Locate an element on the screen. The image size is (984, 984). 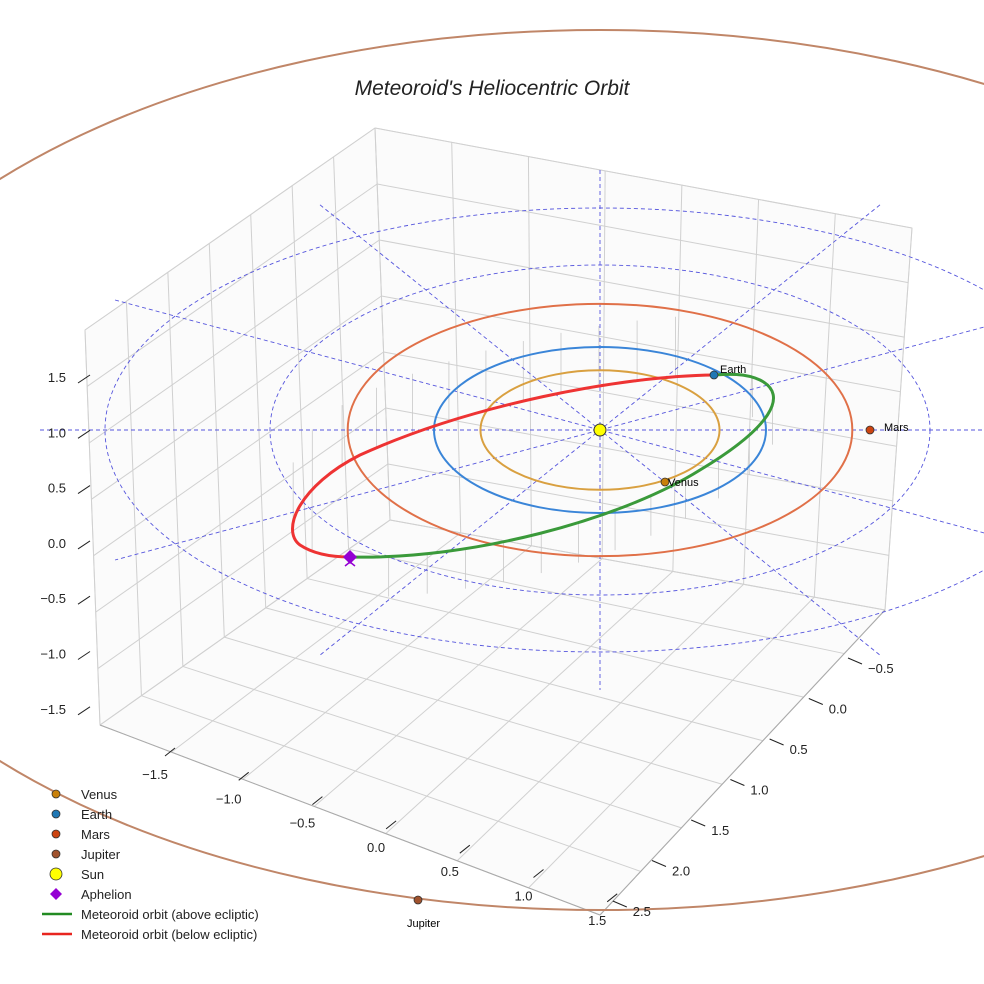
x-tick-label: 1.5 is located at coordinates (597, 920).